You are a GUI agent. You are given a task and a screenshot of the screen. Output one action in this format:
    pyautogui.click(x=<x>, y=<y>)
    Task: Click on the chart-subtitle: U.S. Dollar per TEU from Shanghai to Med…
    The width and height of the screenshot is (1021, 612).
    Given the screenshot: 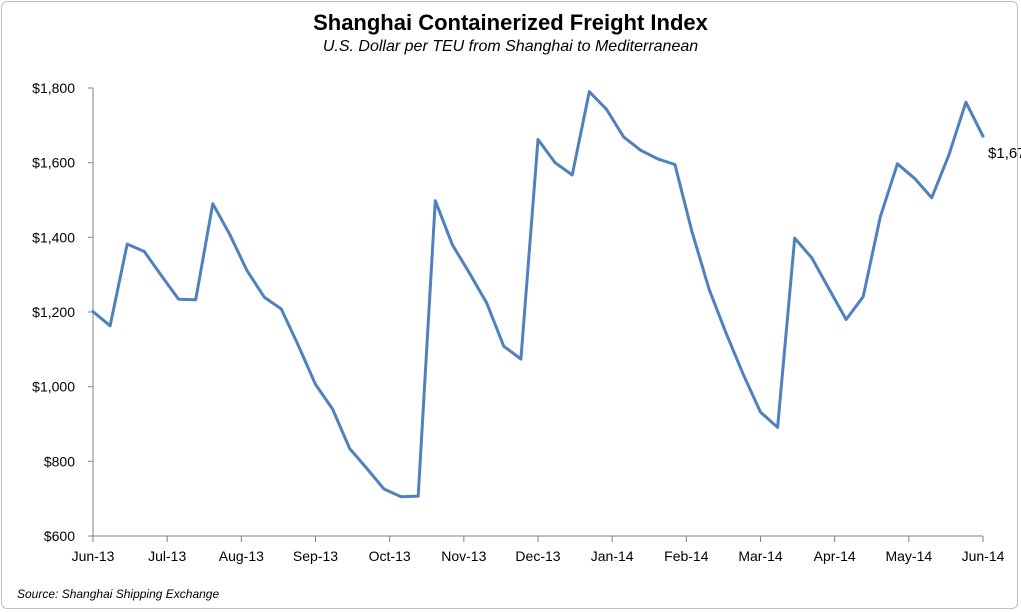 What is the action you would take?
    pyautogui.click(x=510, y=46)
    